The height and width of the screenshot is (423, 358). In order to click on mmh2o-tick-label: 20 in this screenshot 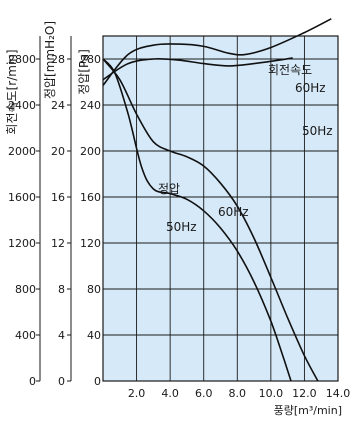, I will do `click(58, 151)`.